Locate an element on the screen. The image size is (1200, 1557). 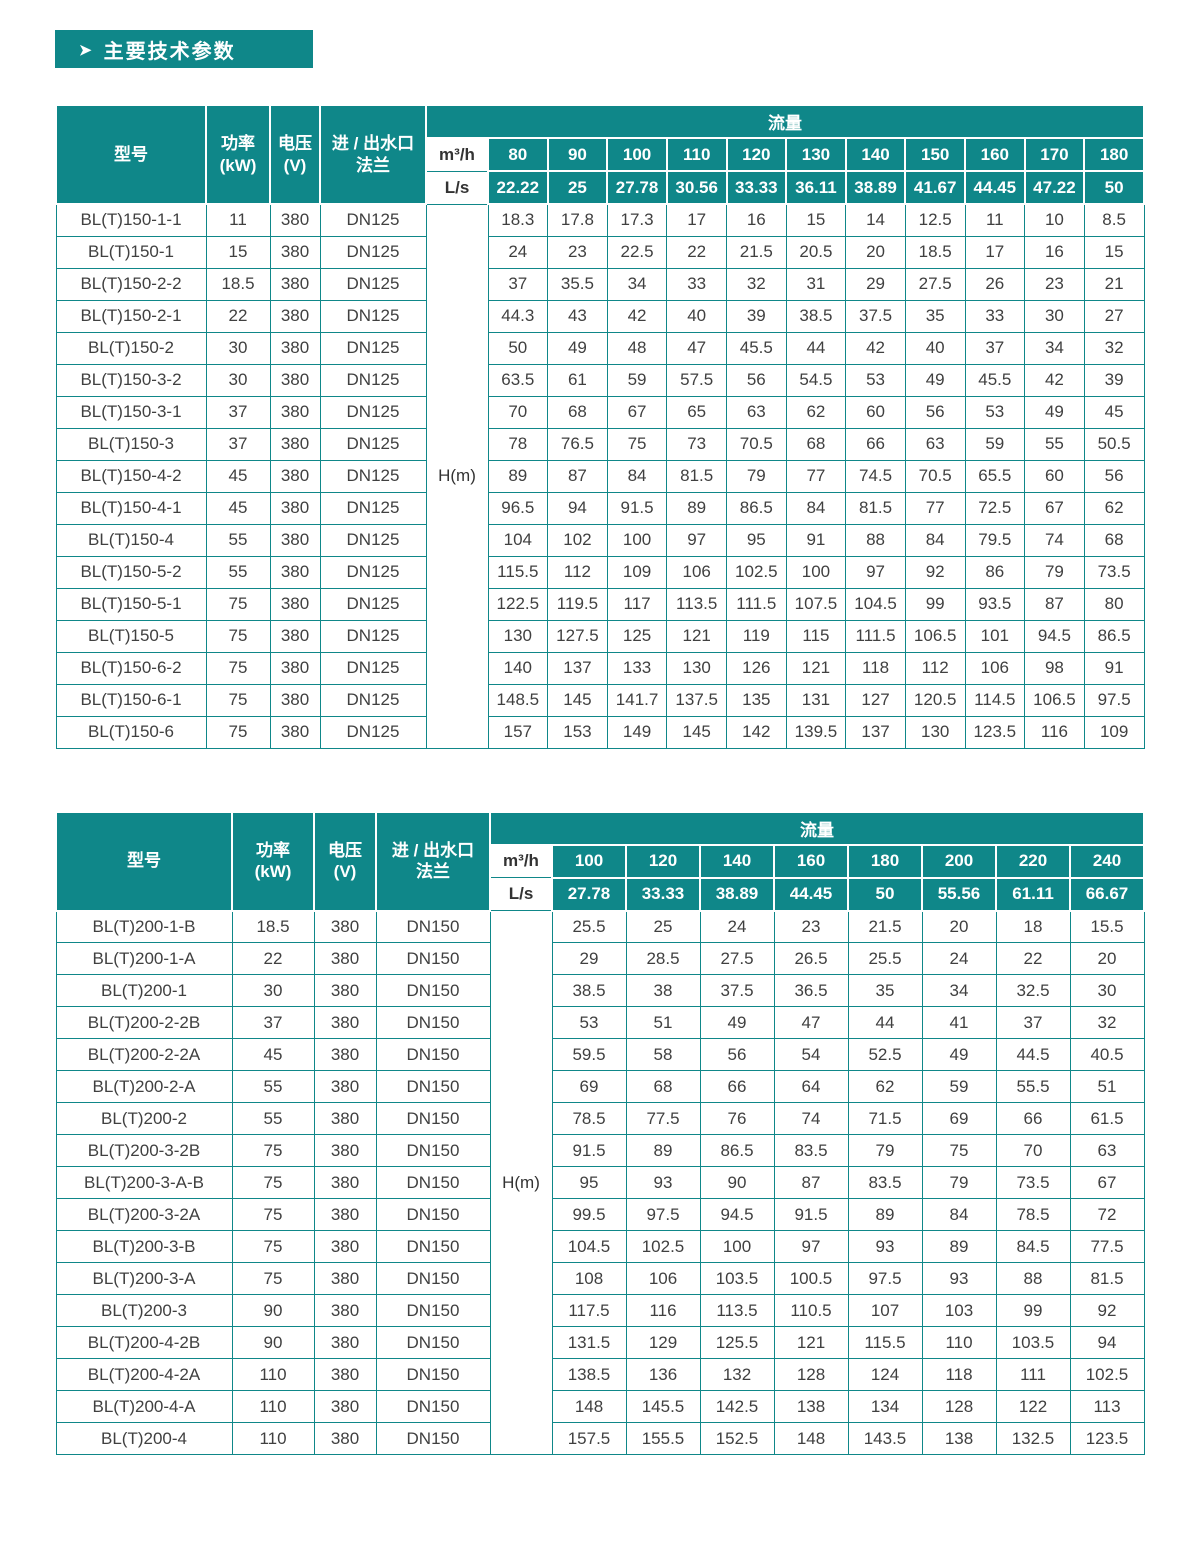
header-row-ls: L/s 27.78 33.33 38.89 44.45 50 55.56 61.11 66.67 is located at coordinates (600, 894).